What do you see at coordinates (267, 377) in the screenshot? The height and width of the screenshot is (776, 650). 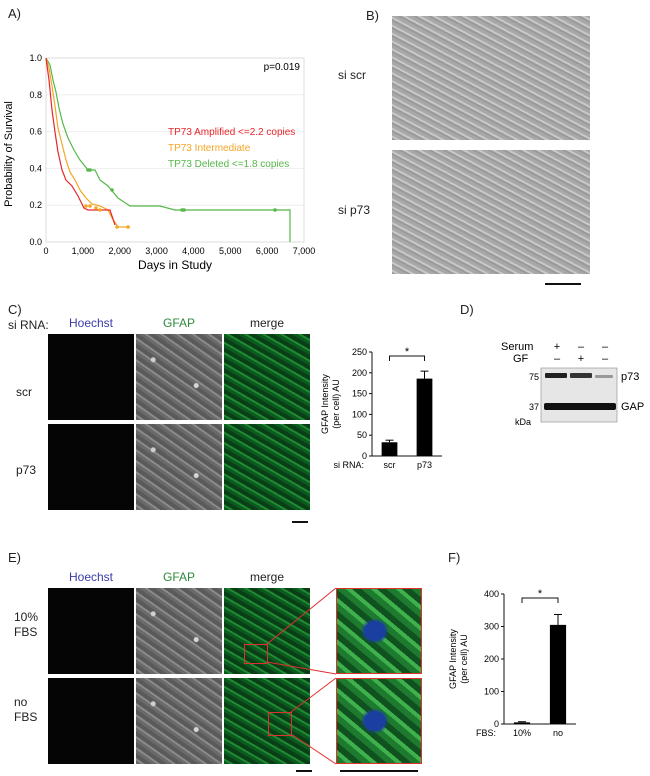 I see `c-merge-scr` at bounding box center [267, 377].